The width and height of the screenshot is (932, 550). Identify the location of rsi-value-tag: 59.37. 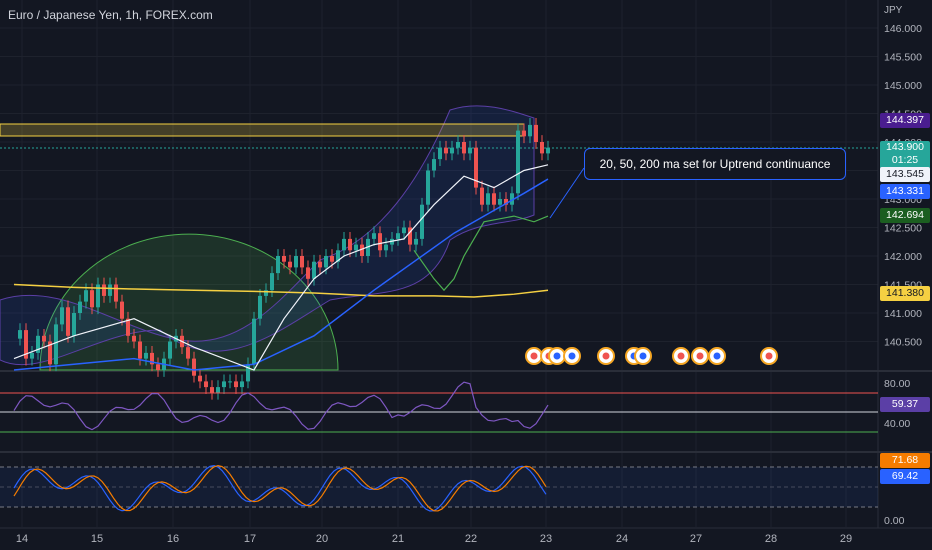
(905, 404).